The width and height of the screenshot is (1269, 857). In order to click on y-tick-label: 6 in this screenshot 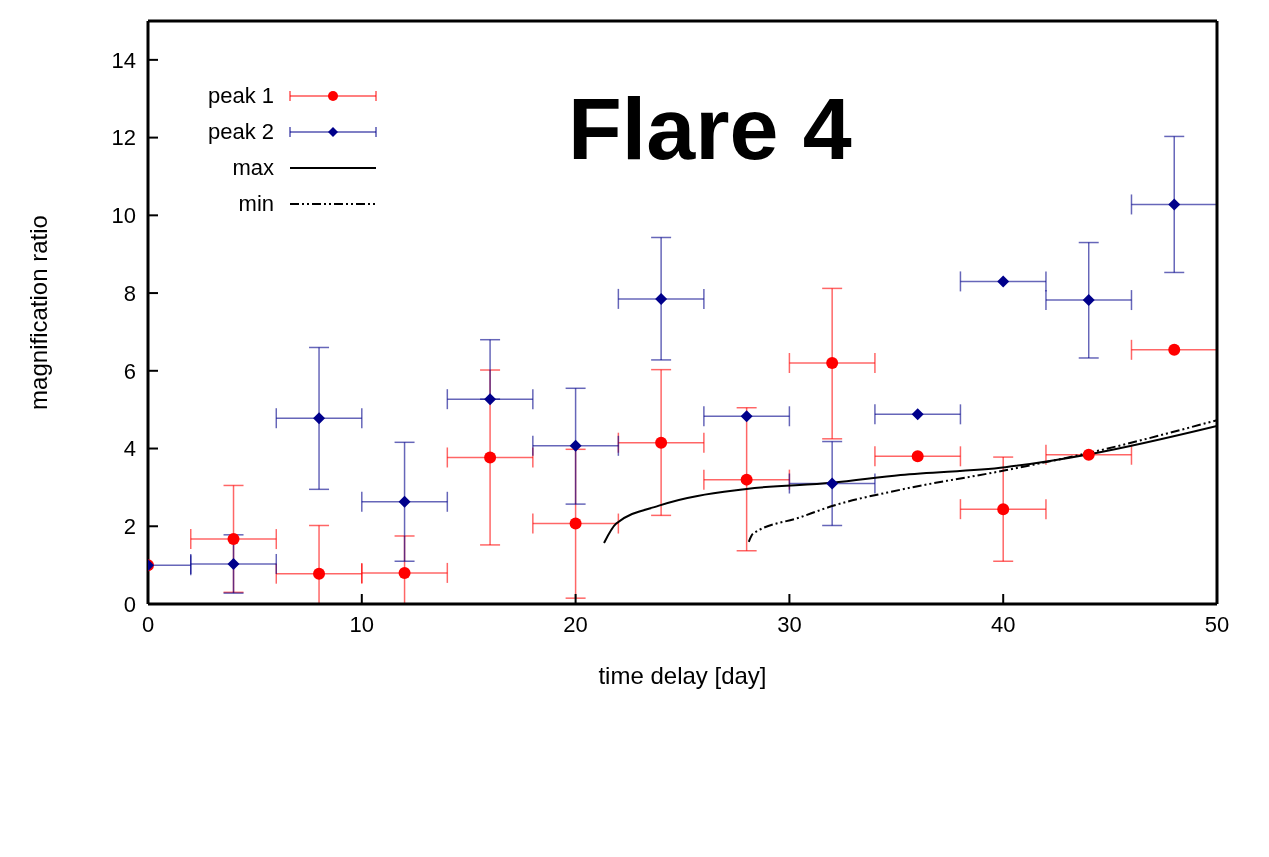, I will do `click(129, 371)`.